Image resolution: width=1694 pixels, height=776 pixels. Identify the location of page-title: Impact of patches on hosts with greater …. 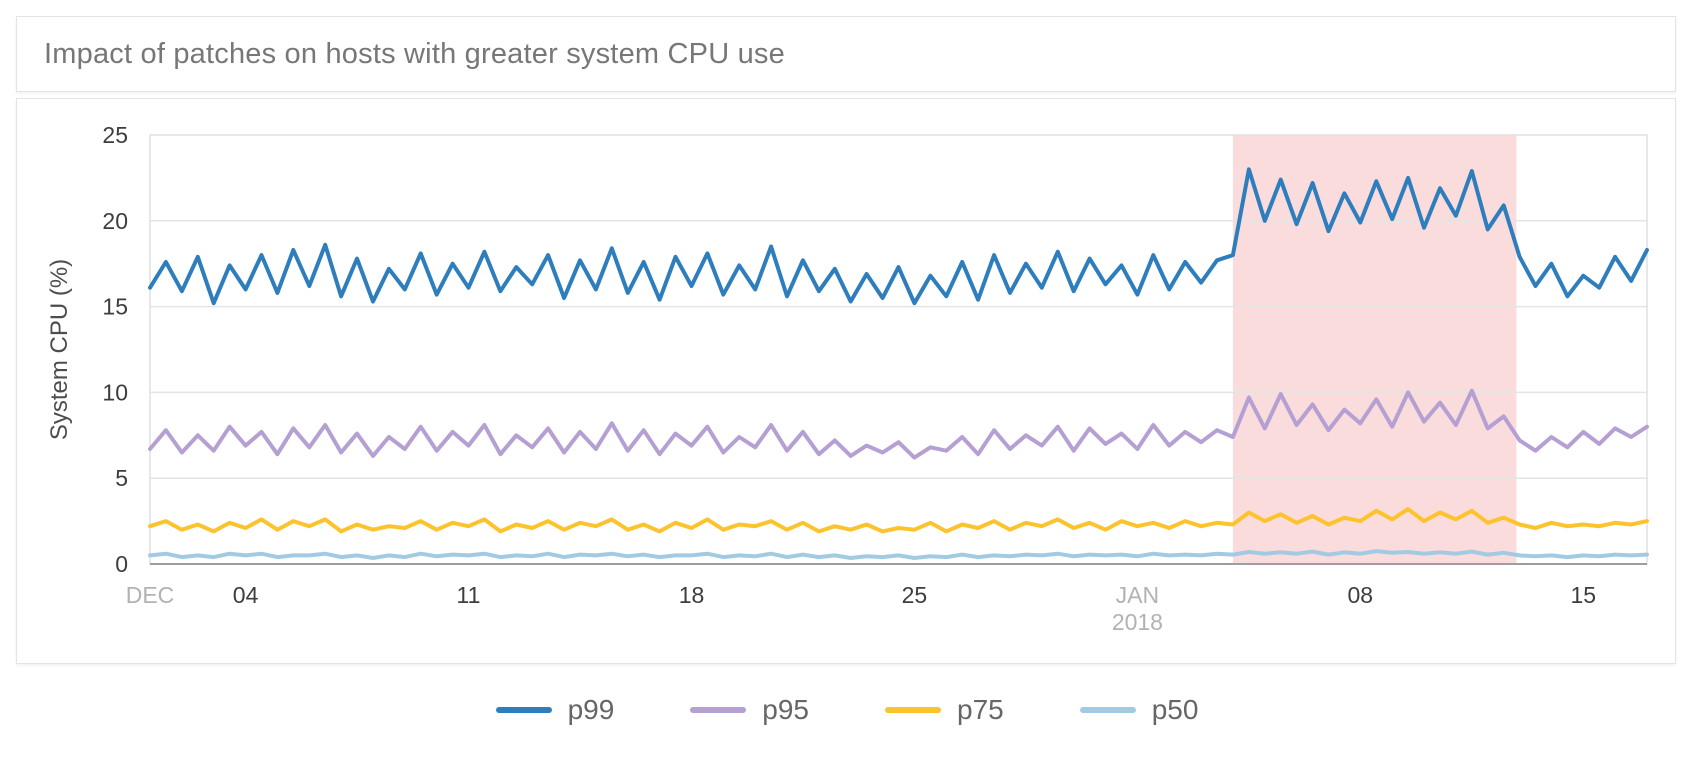
(414, 53).